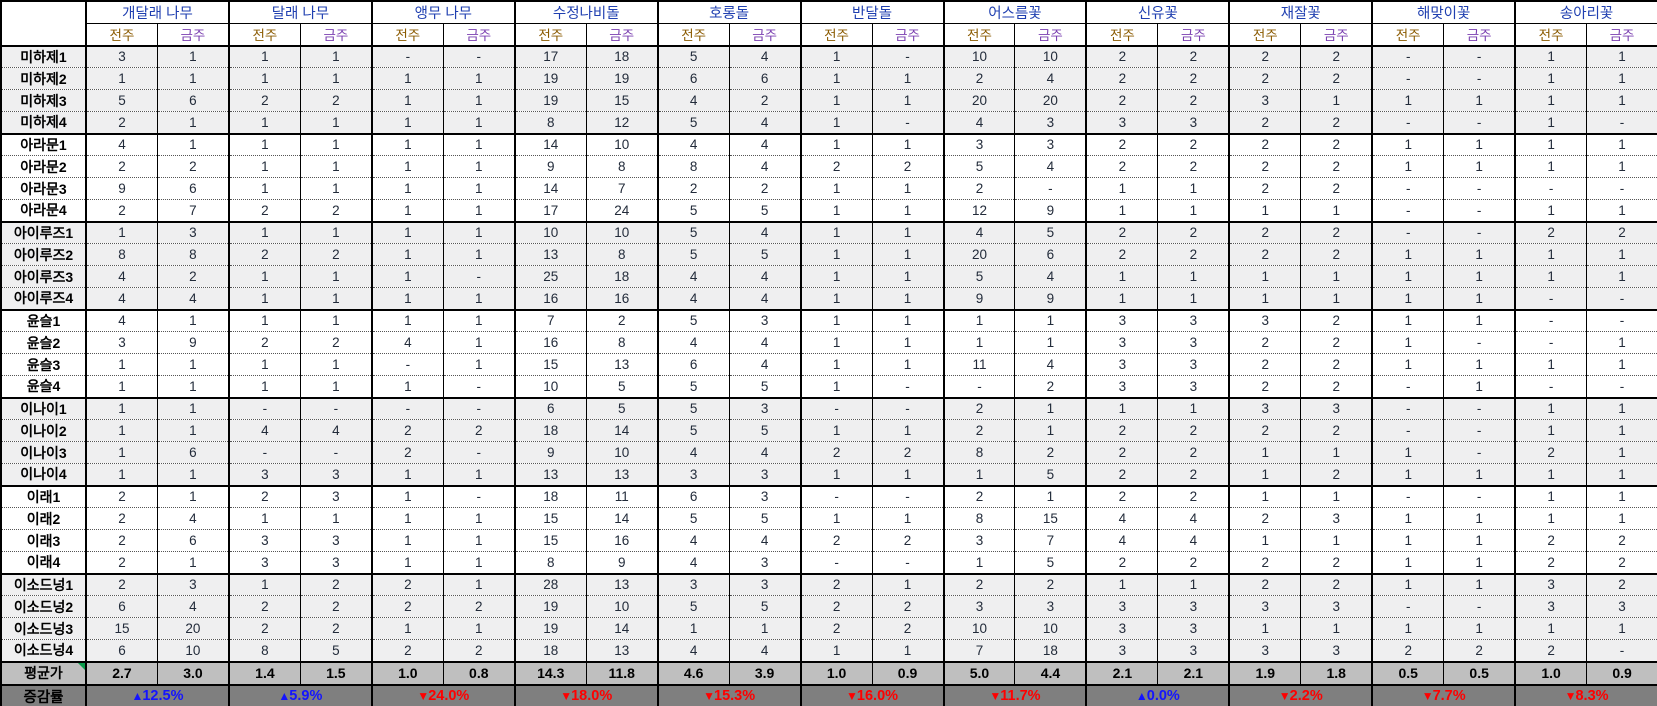 The width and height of the screenshot is (1657, 706). I want to click on table-row: 이소드넝2 6 4 2 2 2 2 19 10 5 5 2 2 3 3 3 3 3 3- -3 3, so click(828, 606).